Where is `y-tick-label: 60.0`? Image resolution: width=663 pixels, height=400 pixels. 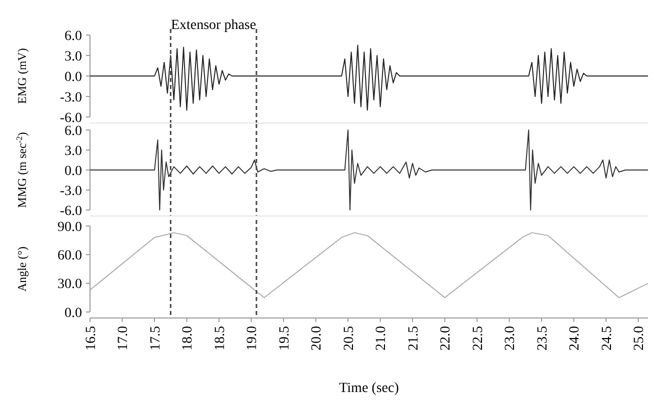 y-tick-label: 60.0 is located at coordinates (70, 256).